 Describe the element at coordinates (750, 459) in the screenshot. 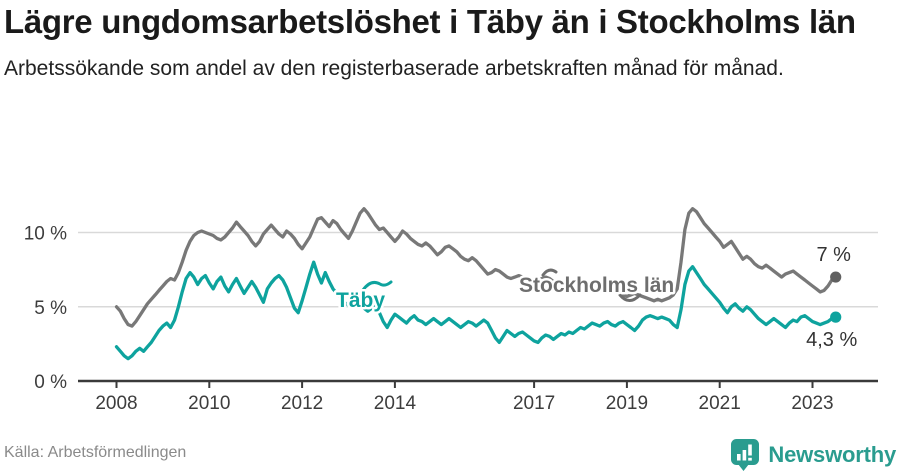

I see `logo-exclamation-dot` at that location.